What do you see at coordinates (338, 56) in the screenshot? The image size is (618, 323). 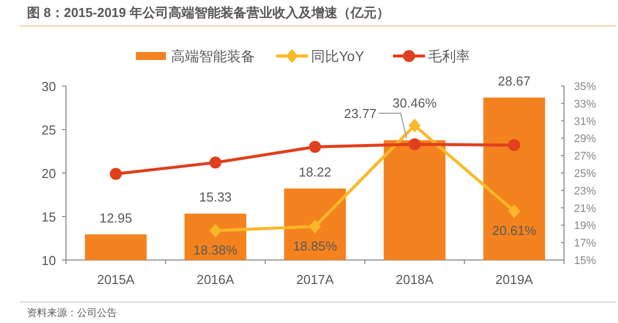 I see `legend-label: 同比YoY` at bounding box center [338, 56].